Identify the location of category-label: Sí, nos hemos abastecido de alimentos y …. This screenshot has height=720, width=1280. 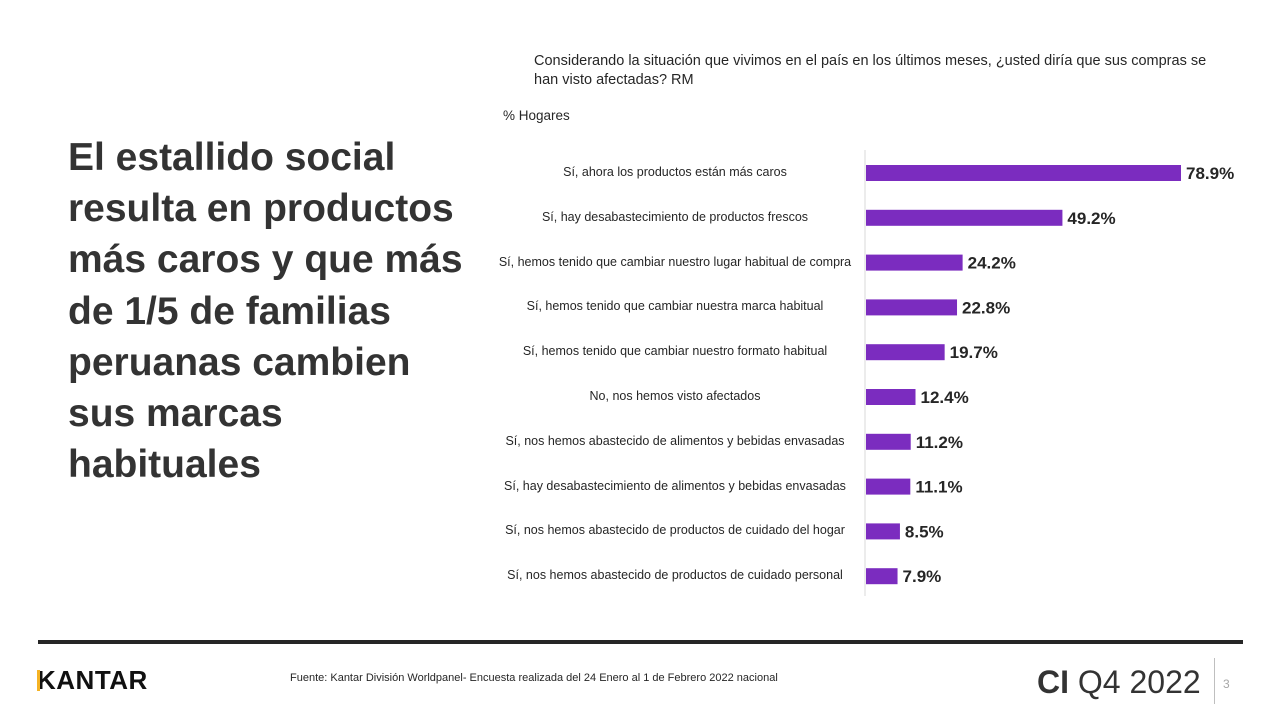
(675, 440).